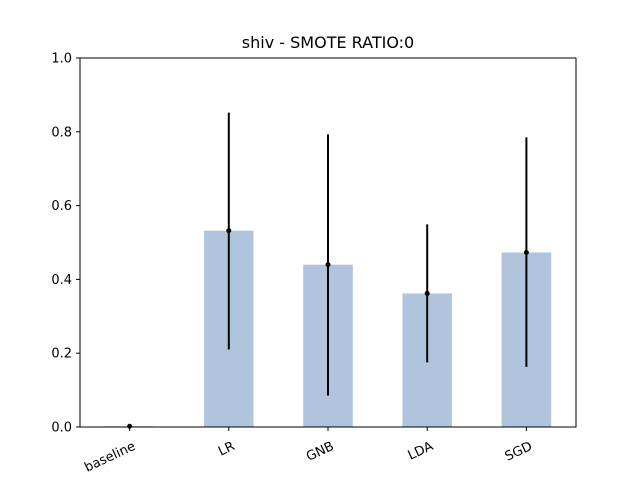 This screenshot has height=480, width=640. Describe the element at coordinates (61, 354) in the screenshot. I see `y-tick-label: 0.2` at that location.